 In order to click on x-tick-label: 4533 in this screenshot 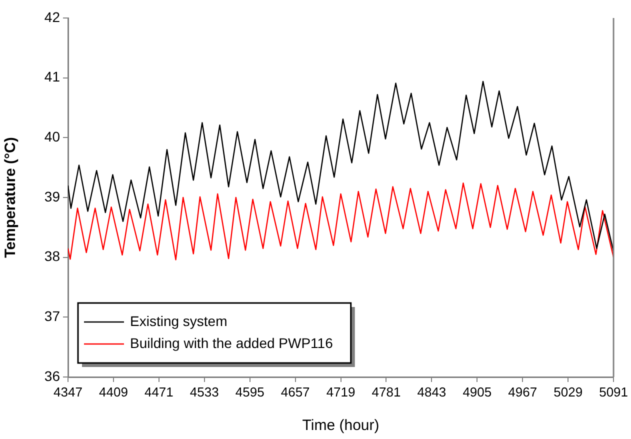, I will do `click(204, 392)`.